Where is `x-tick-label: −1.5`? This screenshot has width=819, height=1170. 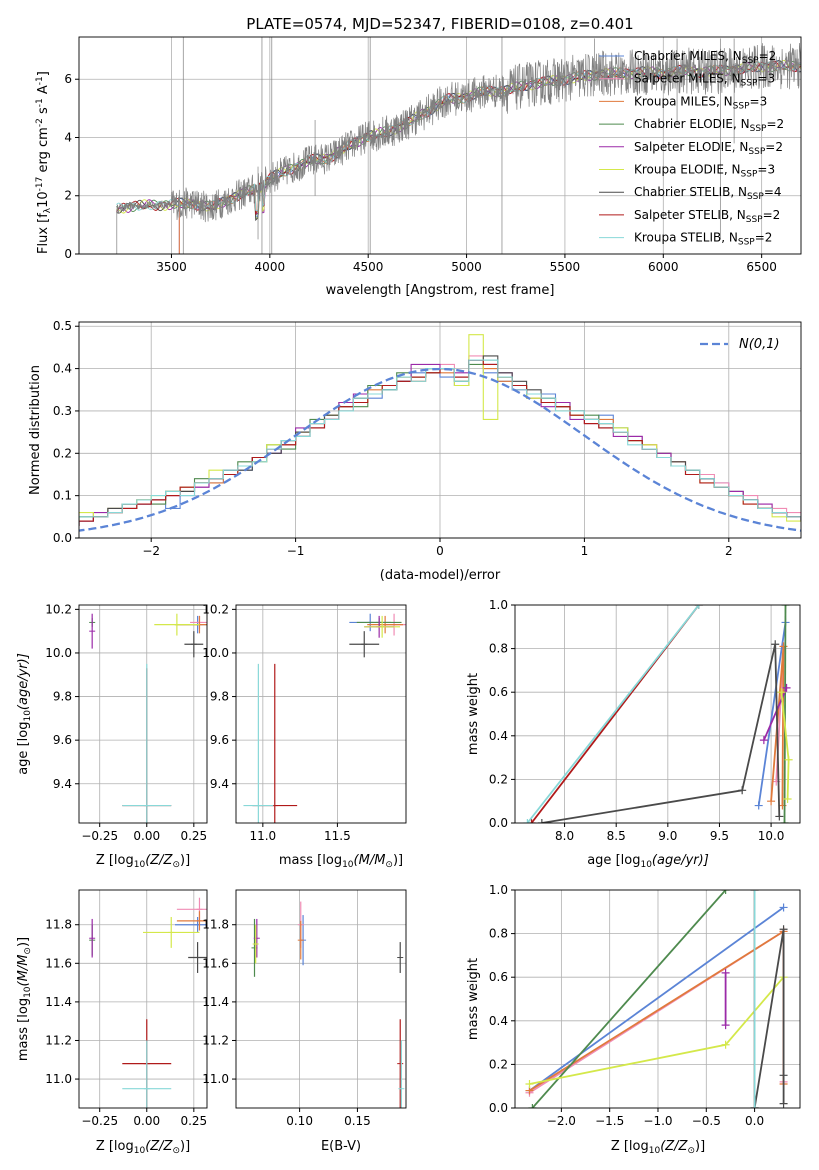
x-tick-label: −1.5 is located at coordinates (609, 1121).